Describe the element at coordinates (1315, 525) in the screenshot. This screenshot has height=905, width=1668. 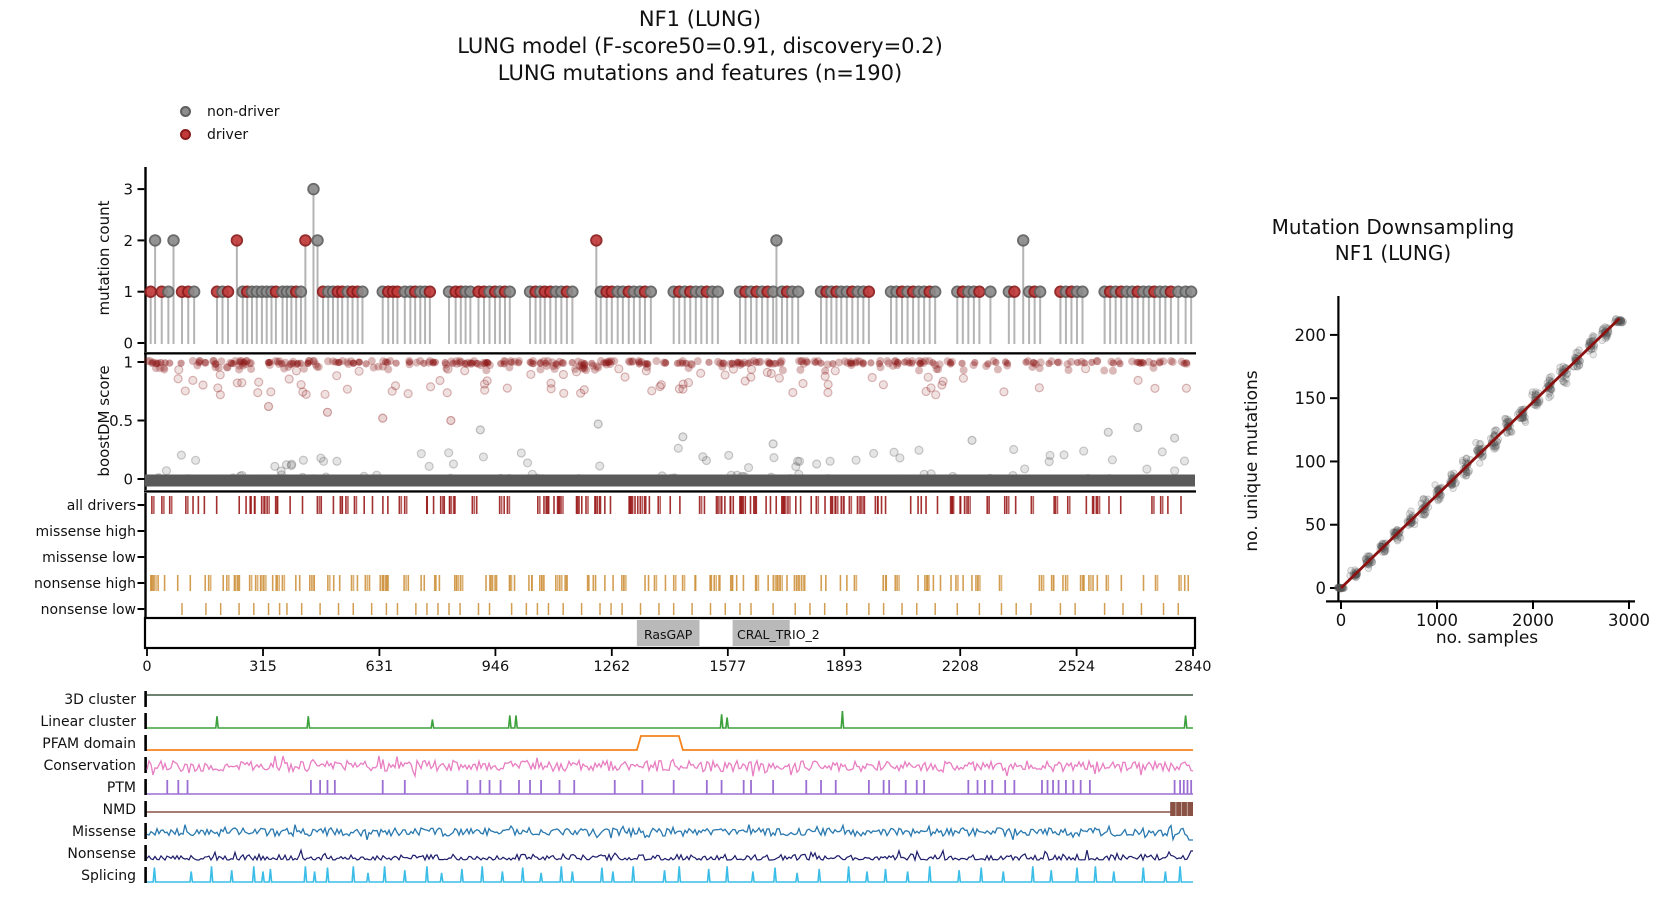
I see `axis-text: 50` at that location.